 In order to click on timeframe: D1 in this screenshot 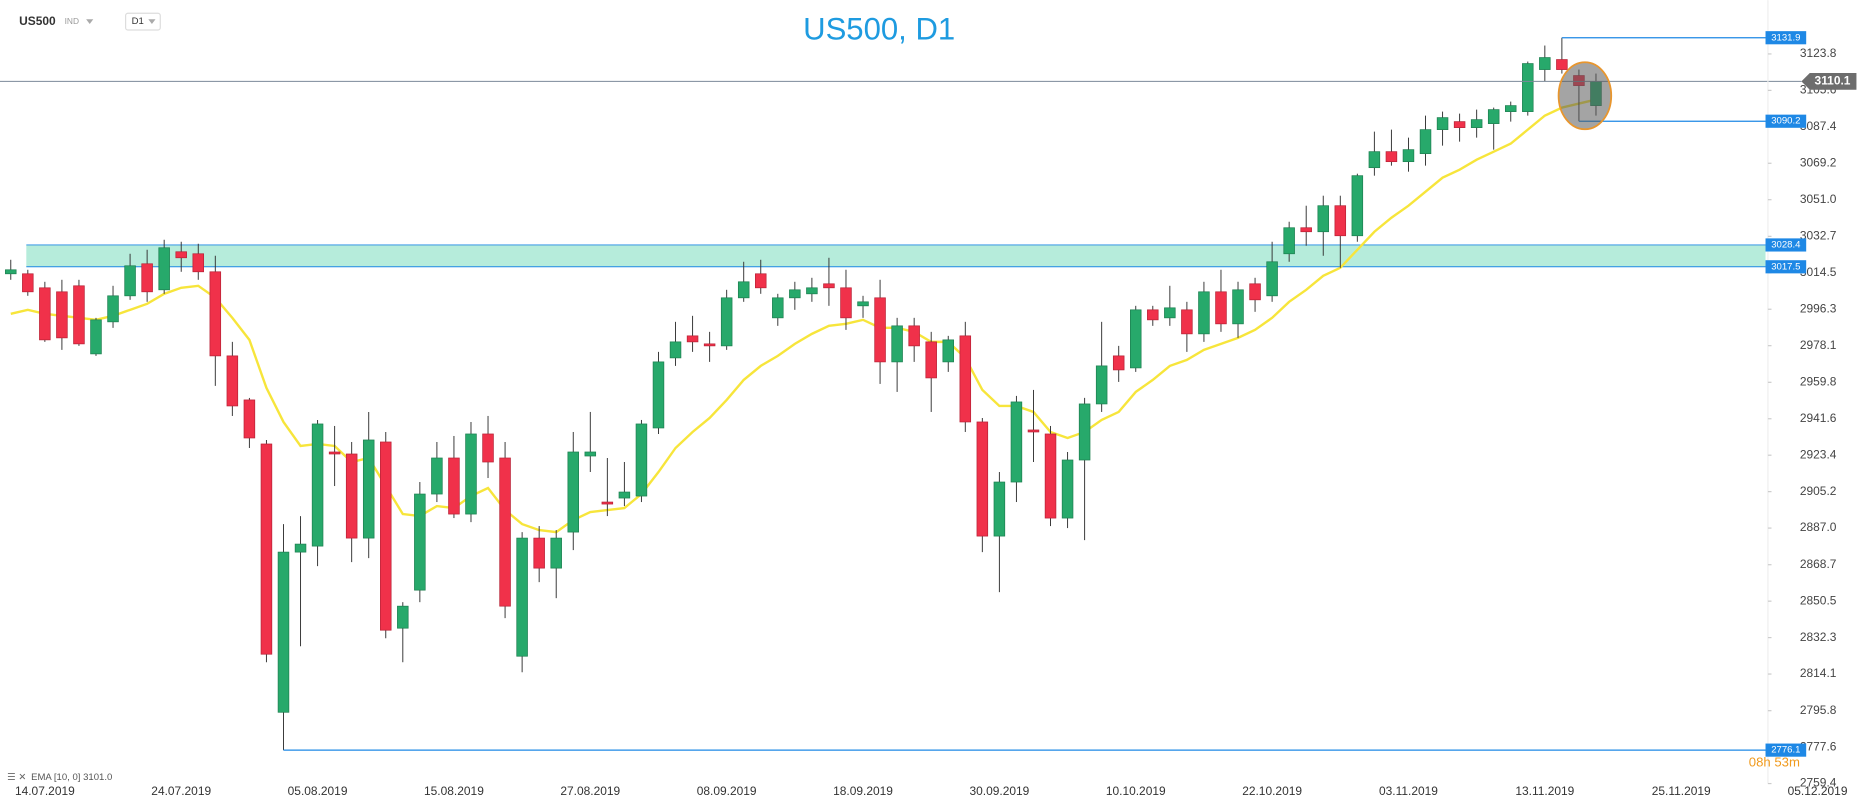, I will do `click(138, 21)`.